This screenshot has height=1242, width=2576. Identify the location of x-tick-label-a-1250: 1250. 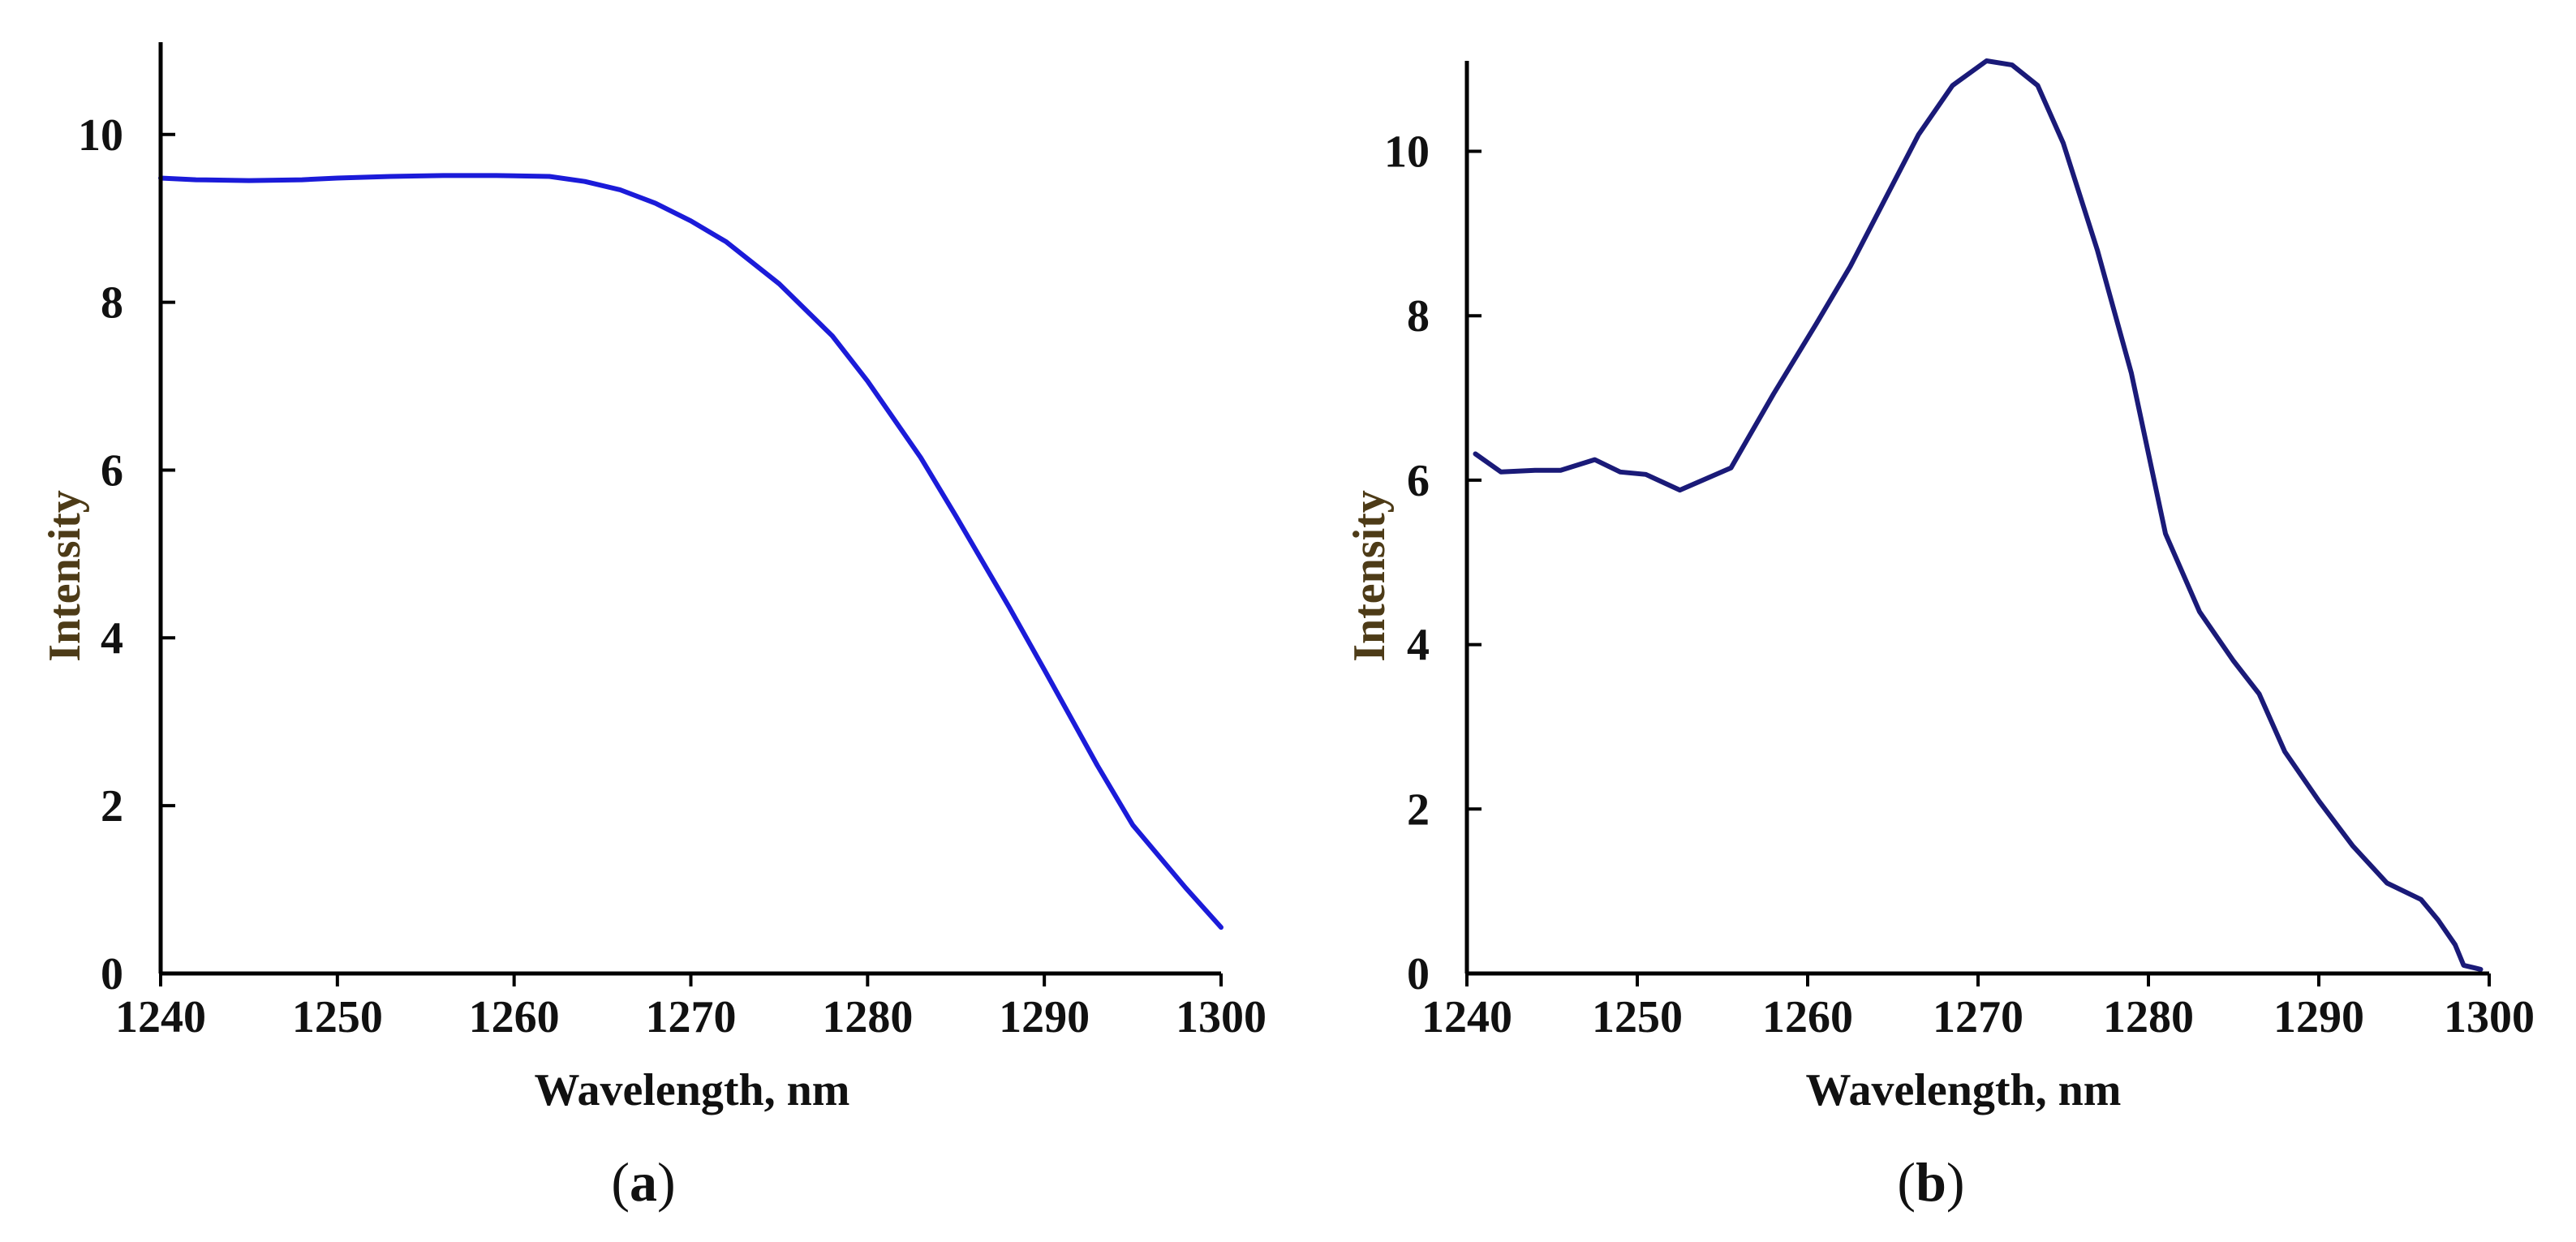
(337, 1017).